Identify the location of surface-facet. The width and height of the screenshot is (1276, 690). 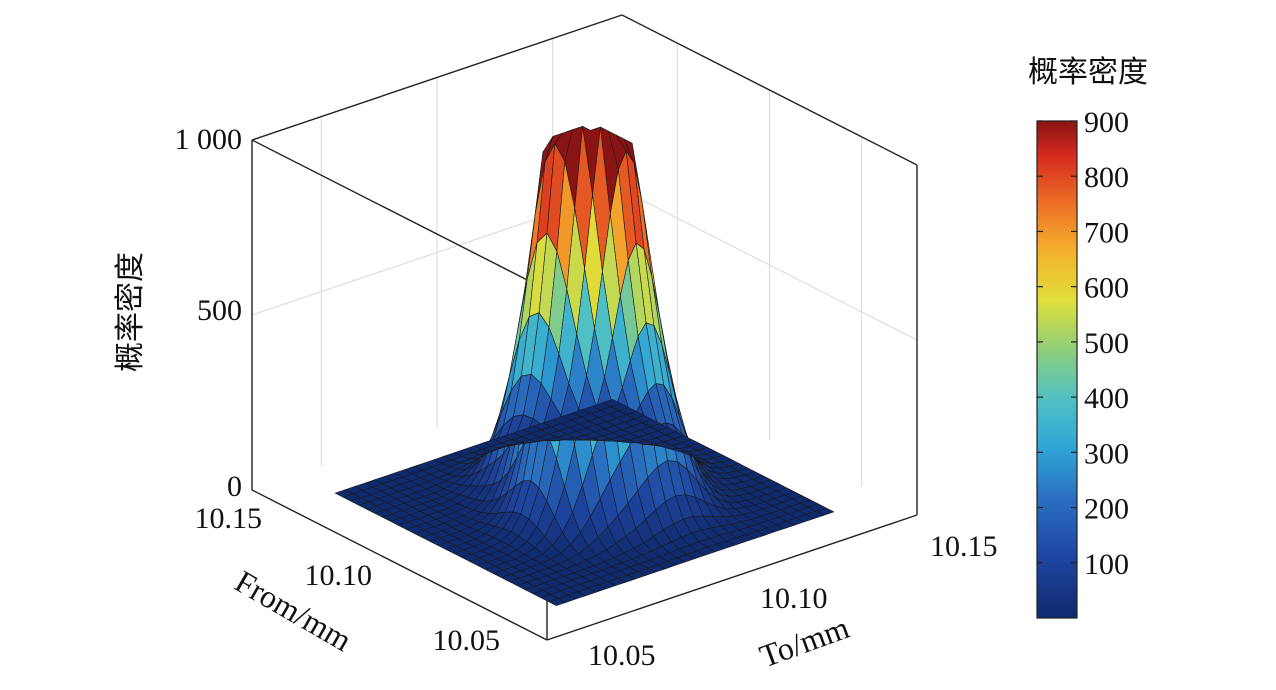
(611, 403).